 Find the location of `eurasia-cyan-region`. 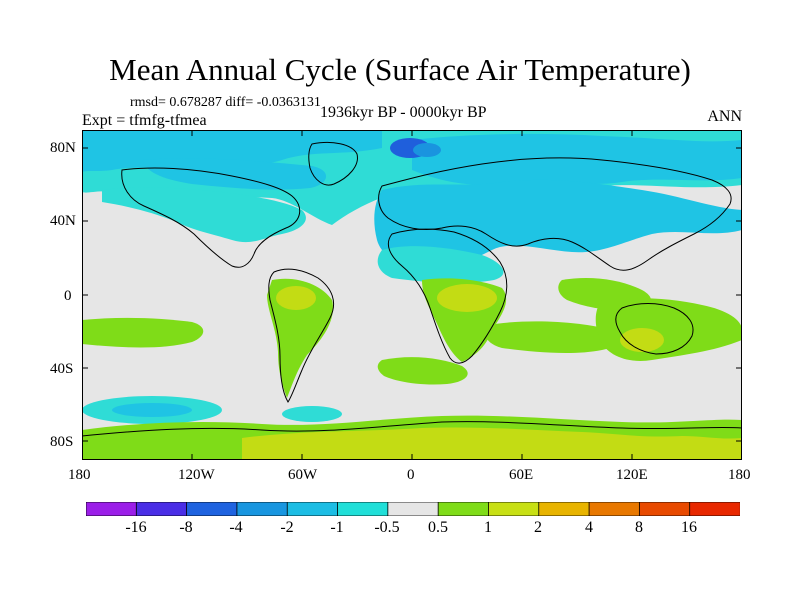

eurasia-cyan-region is located at coordinates (558, 224).